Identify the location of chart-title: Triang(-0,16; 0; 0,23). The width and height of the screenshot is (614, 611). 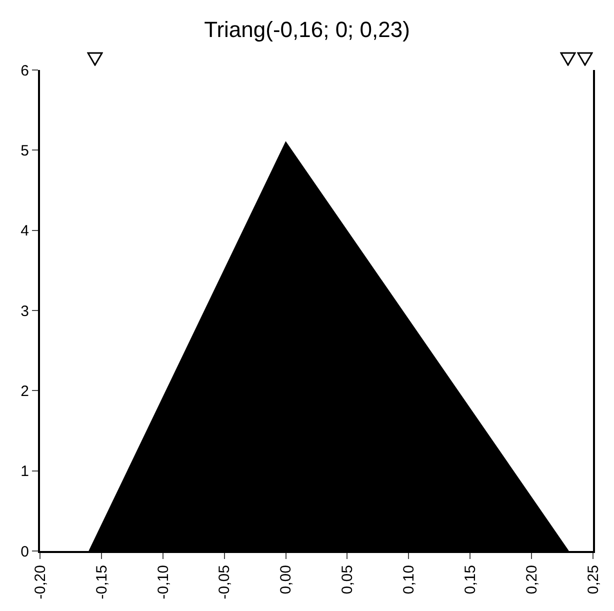
(307, 29).